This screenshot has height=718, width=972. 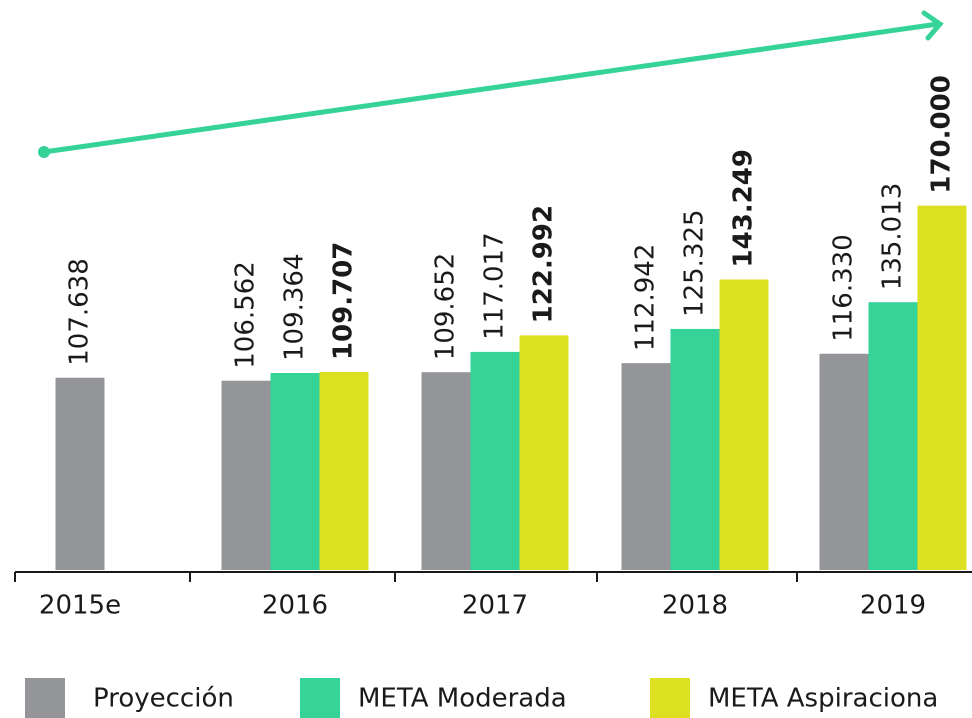 What do you see at coordinates (495, 606) in the screenshot?
I see `x-tick-label: 2017` at bounding box center [495, 606].